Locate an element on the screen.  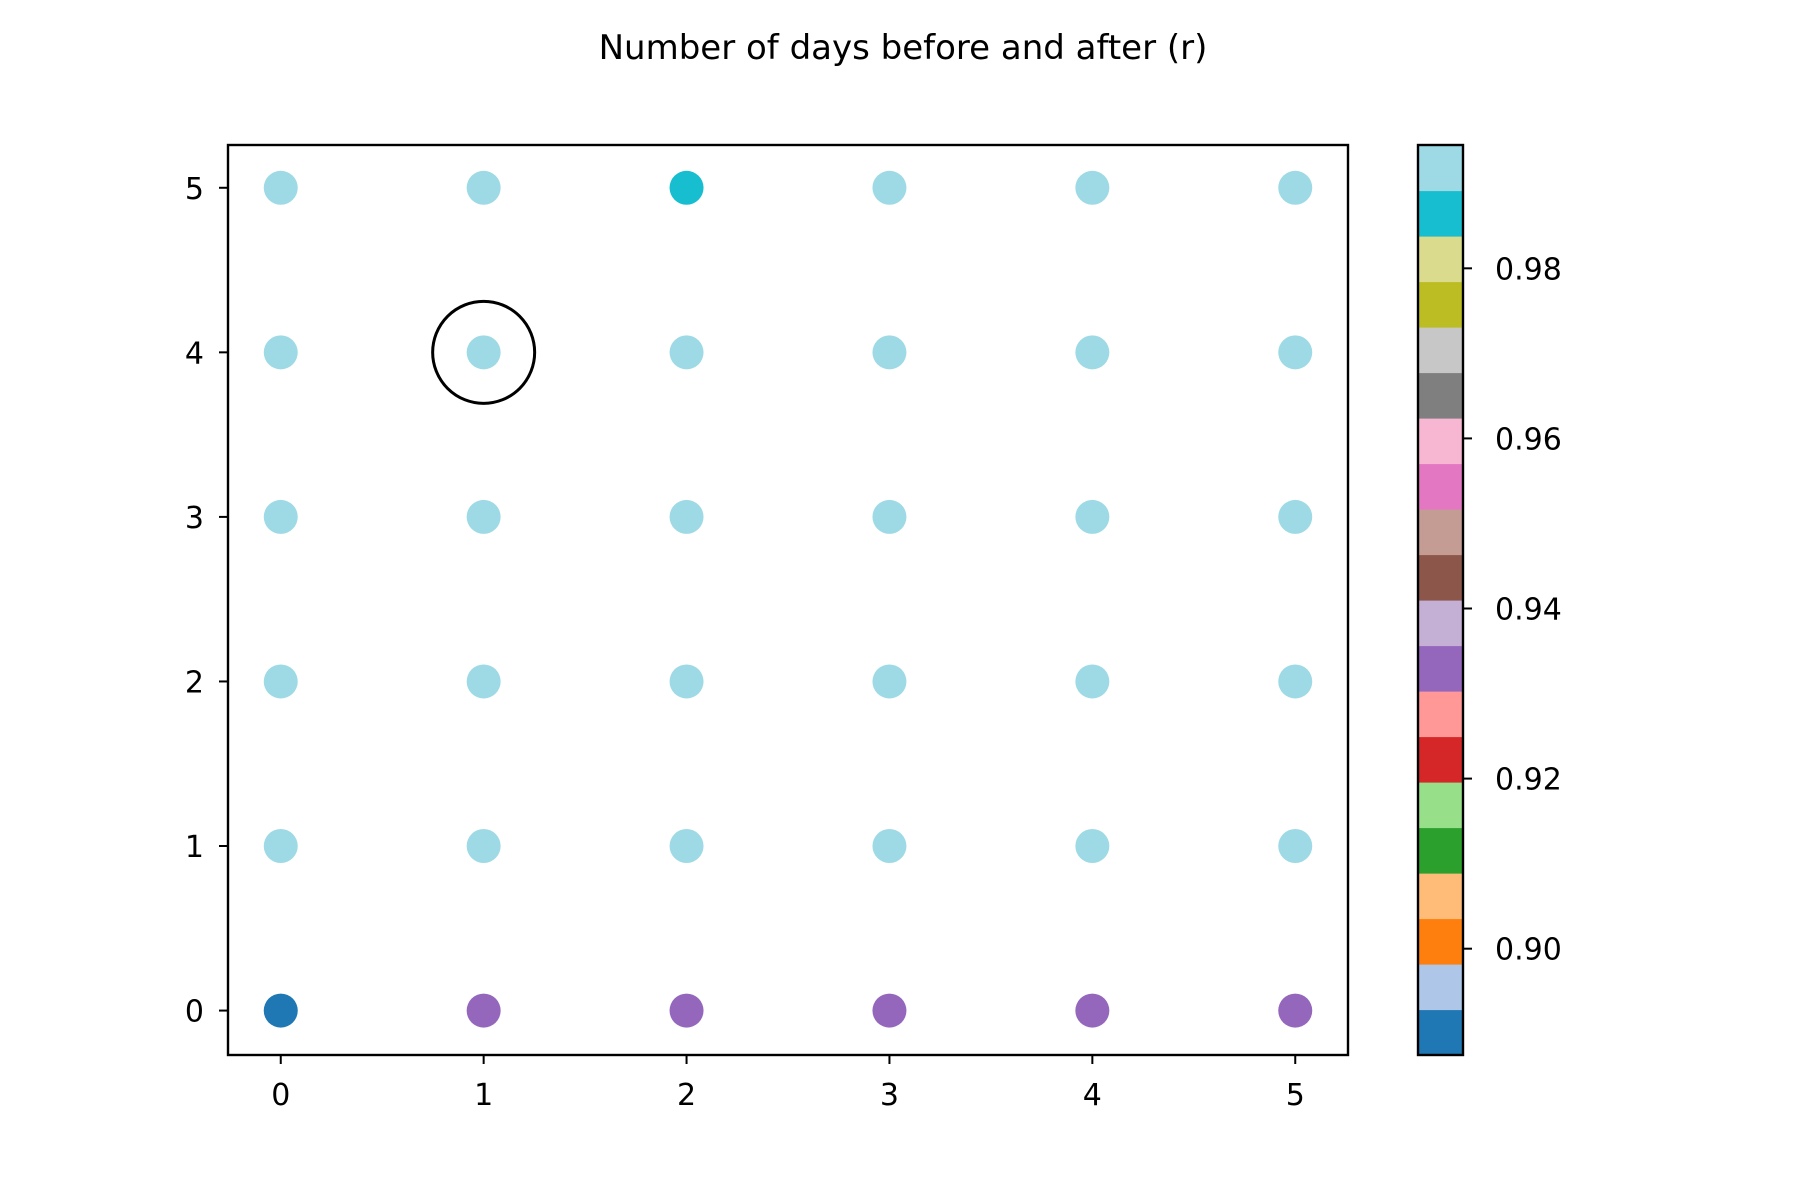
chart-title: Number of days before and after (r) is located at coordinates (903, 48).